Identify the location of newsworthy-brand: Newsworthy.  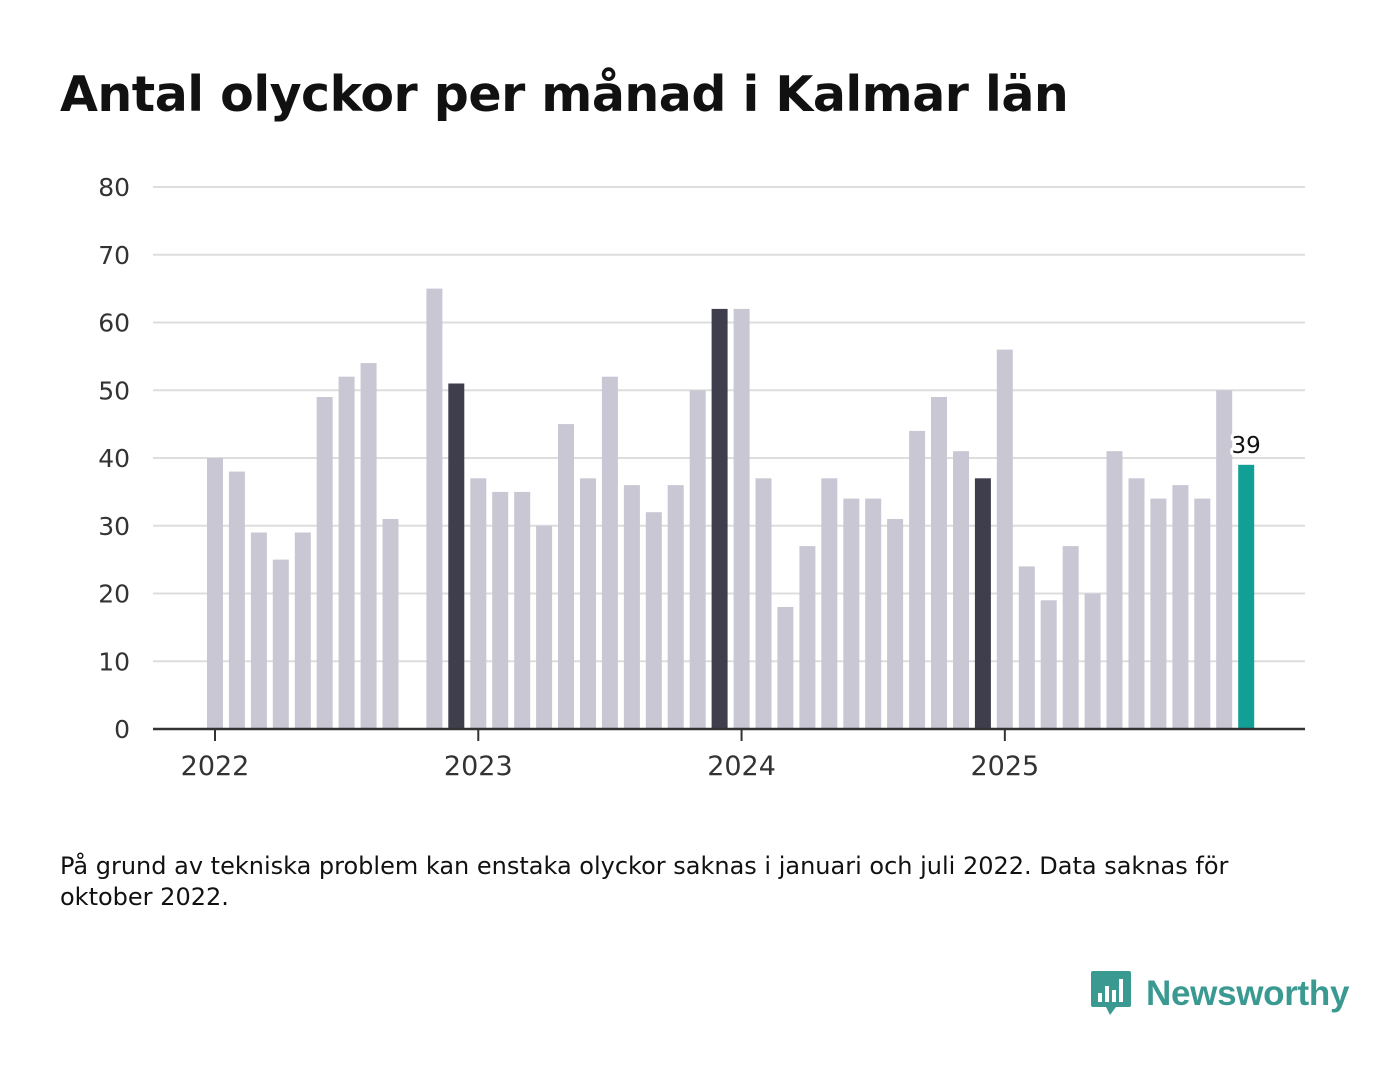
(1219, 994).